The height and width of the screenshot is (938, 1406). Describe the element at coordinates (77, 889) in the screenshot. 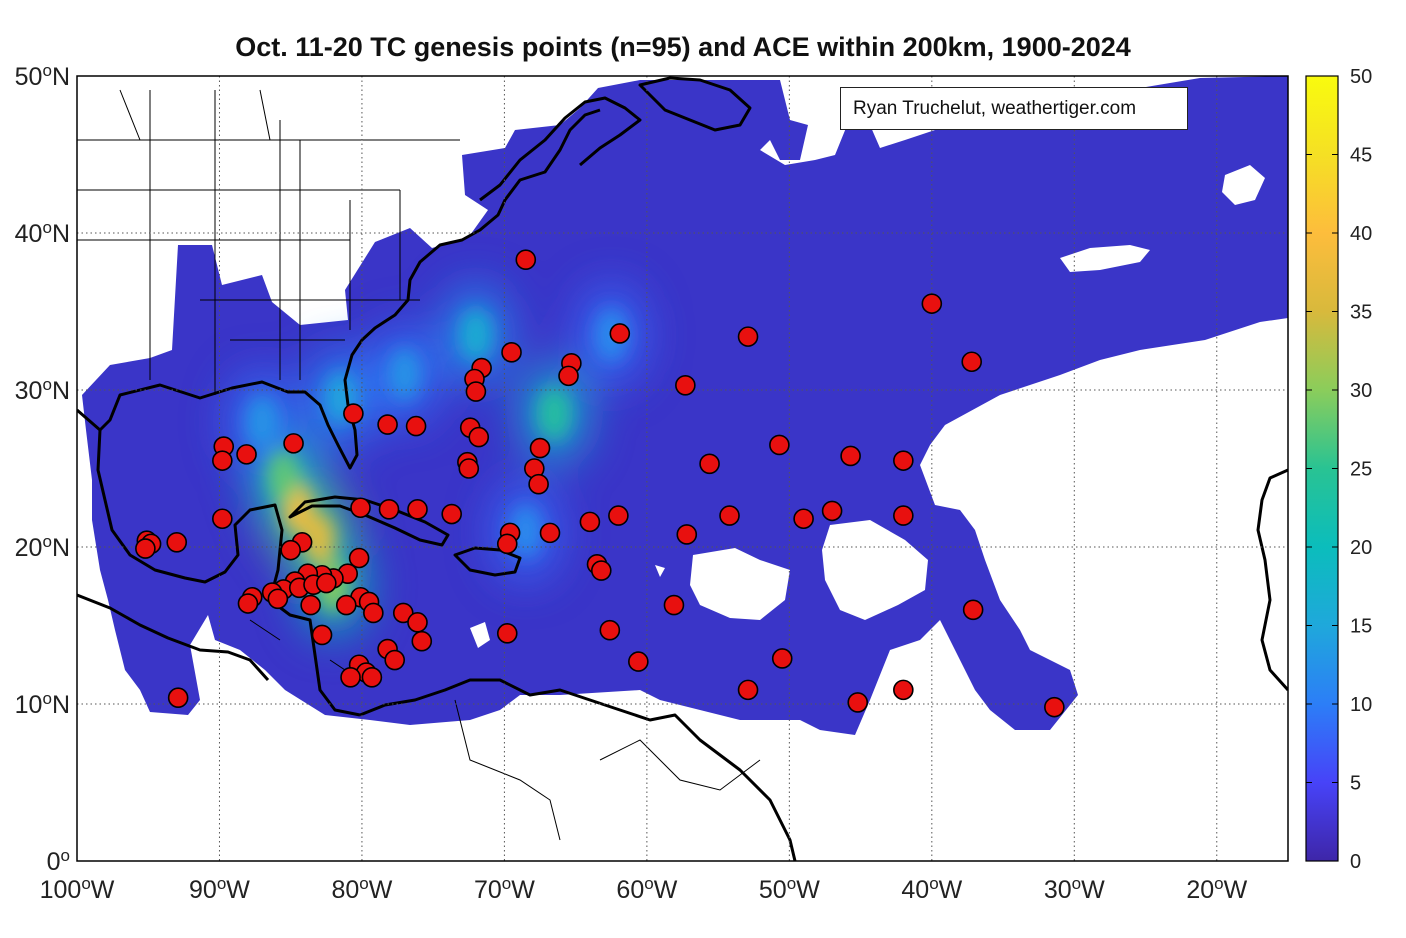

I see `lon-tick-100: 100oW` at that location.